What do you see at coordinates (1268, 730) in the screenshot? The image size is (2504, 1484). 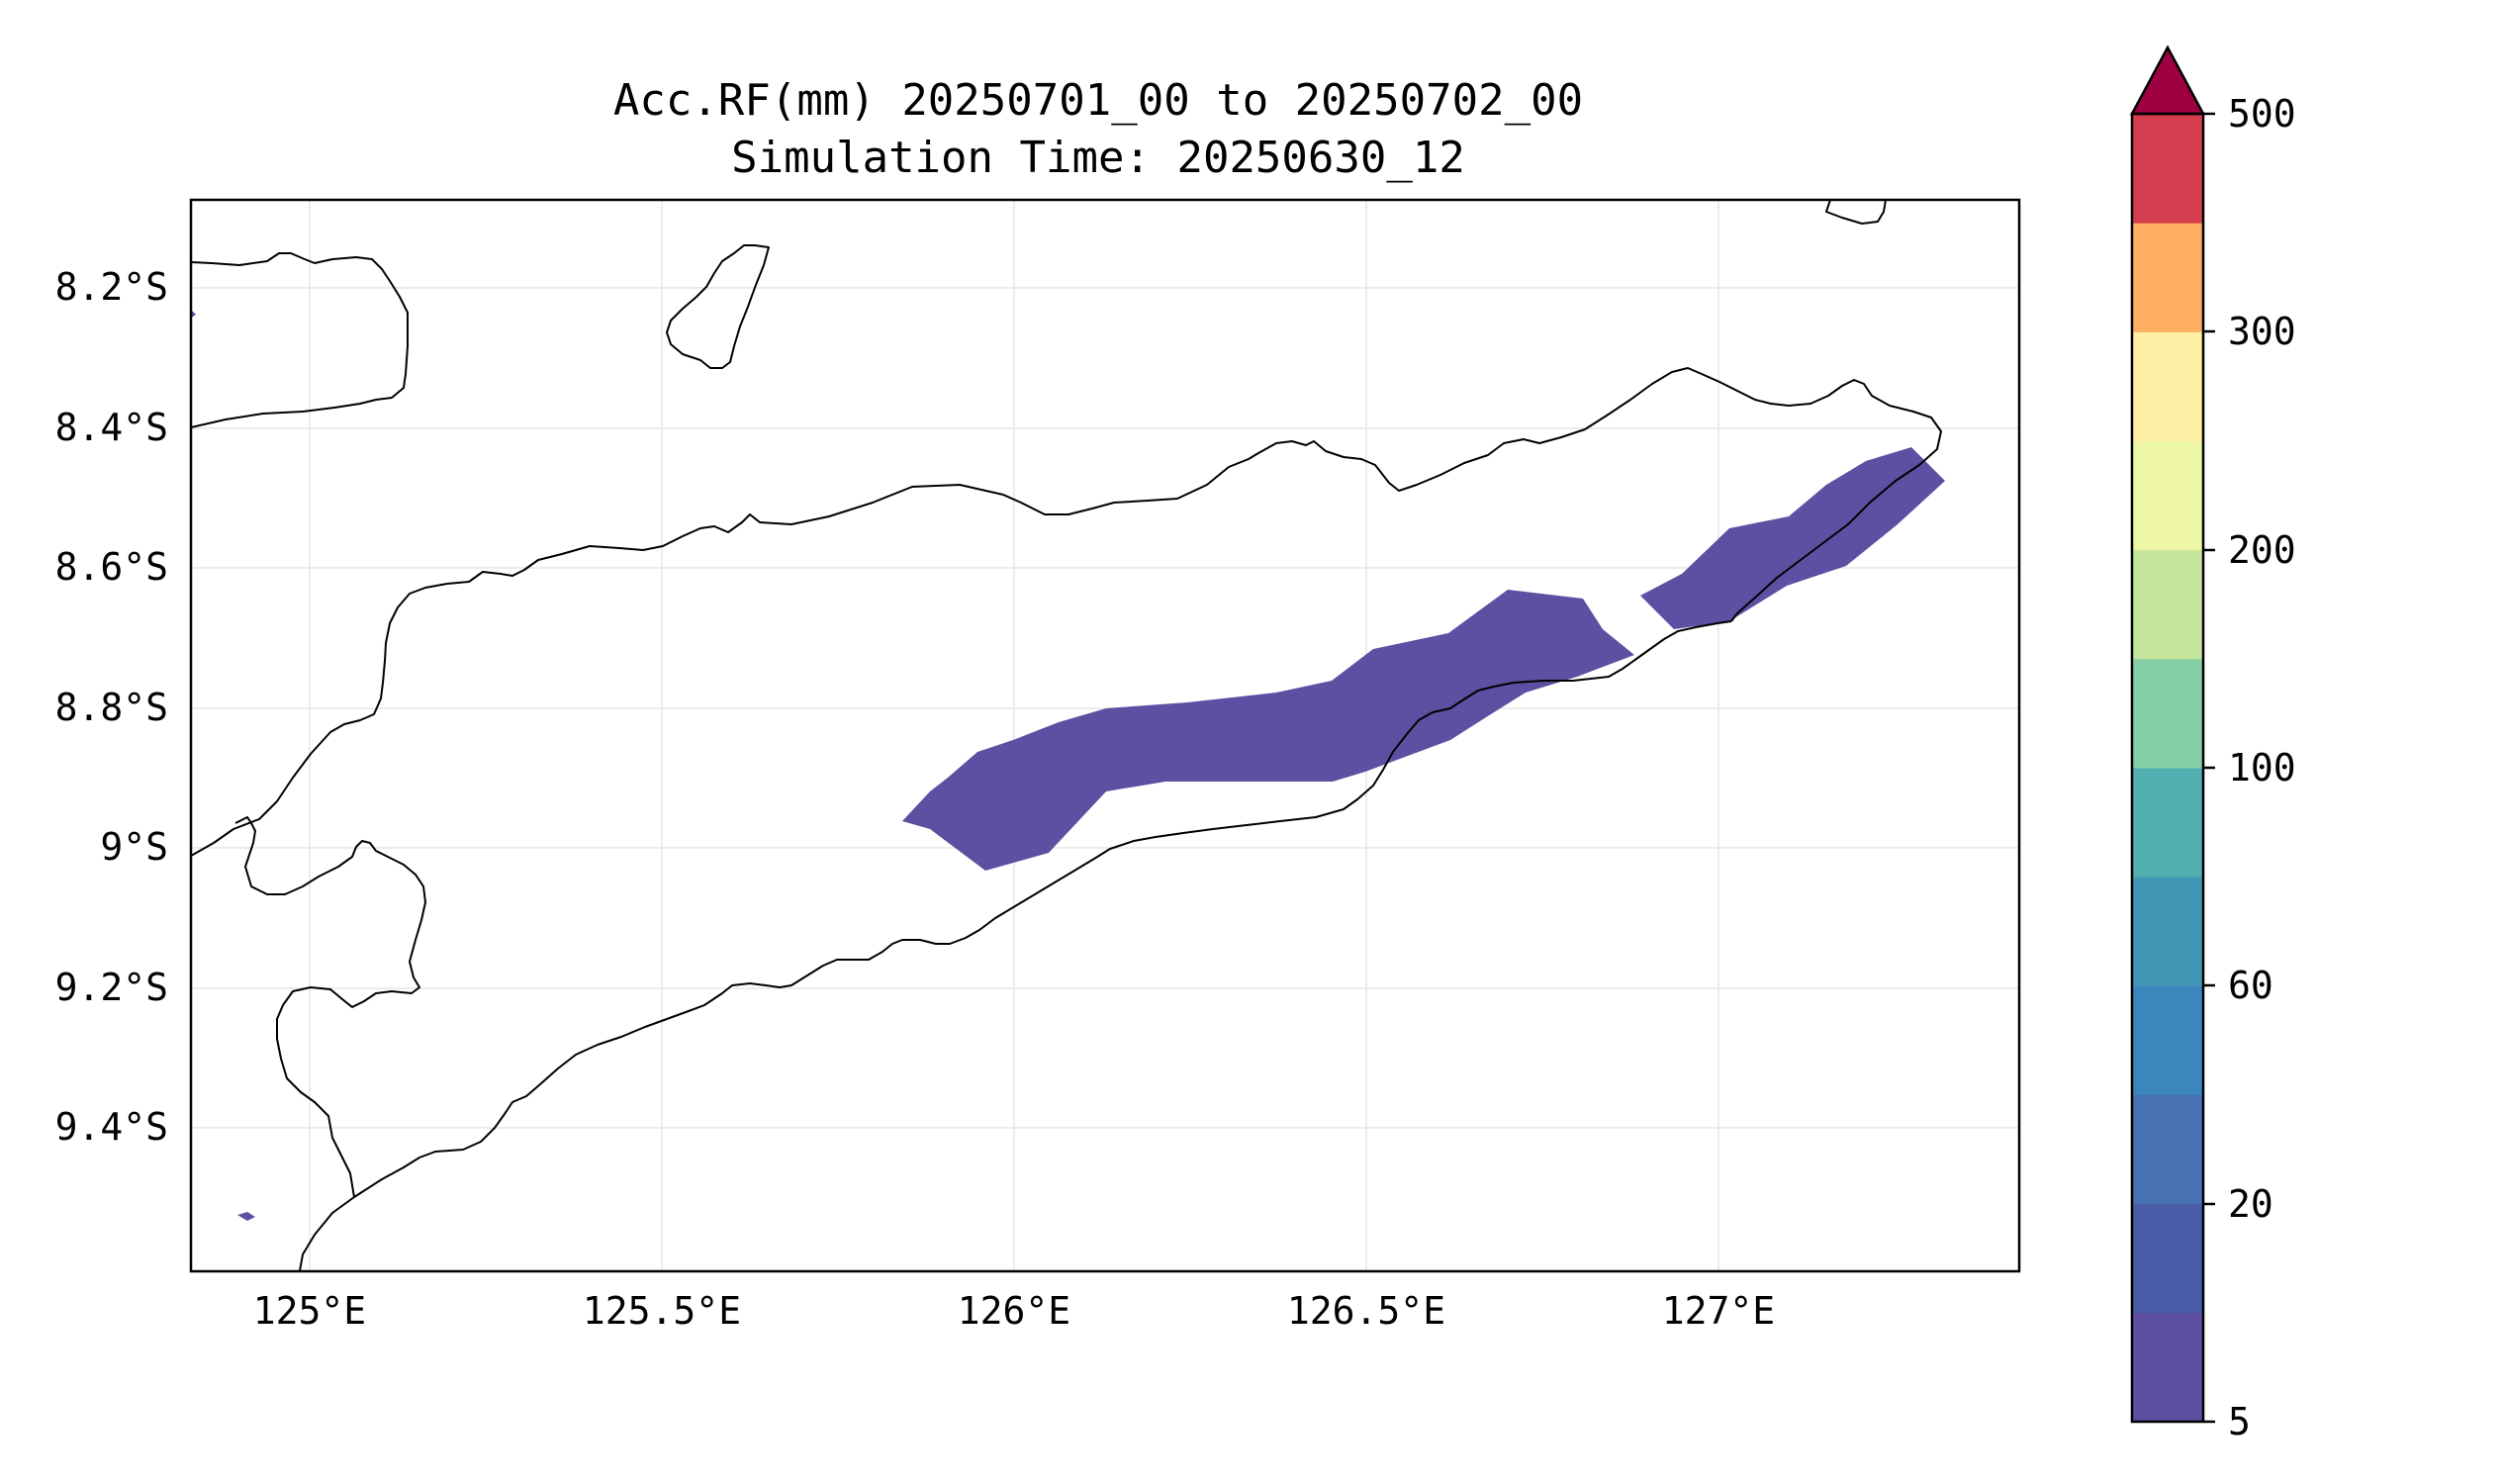 I see `rain-band-main` at bounding box center [1268, 730].